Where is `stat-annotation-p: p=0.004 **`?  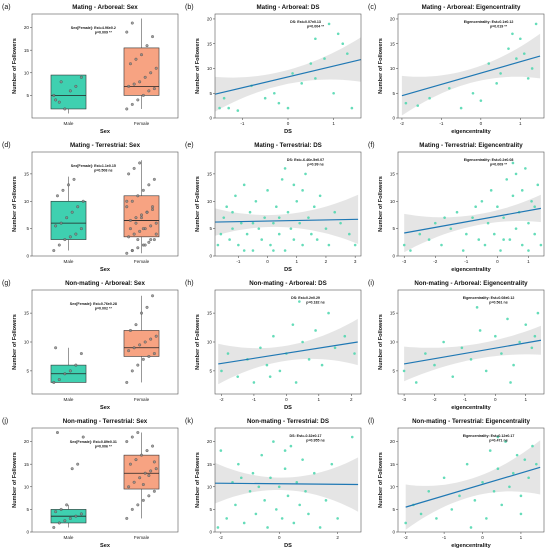
stat-annotation-p: p=0.004 ** is located at coordinates (316, 27).